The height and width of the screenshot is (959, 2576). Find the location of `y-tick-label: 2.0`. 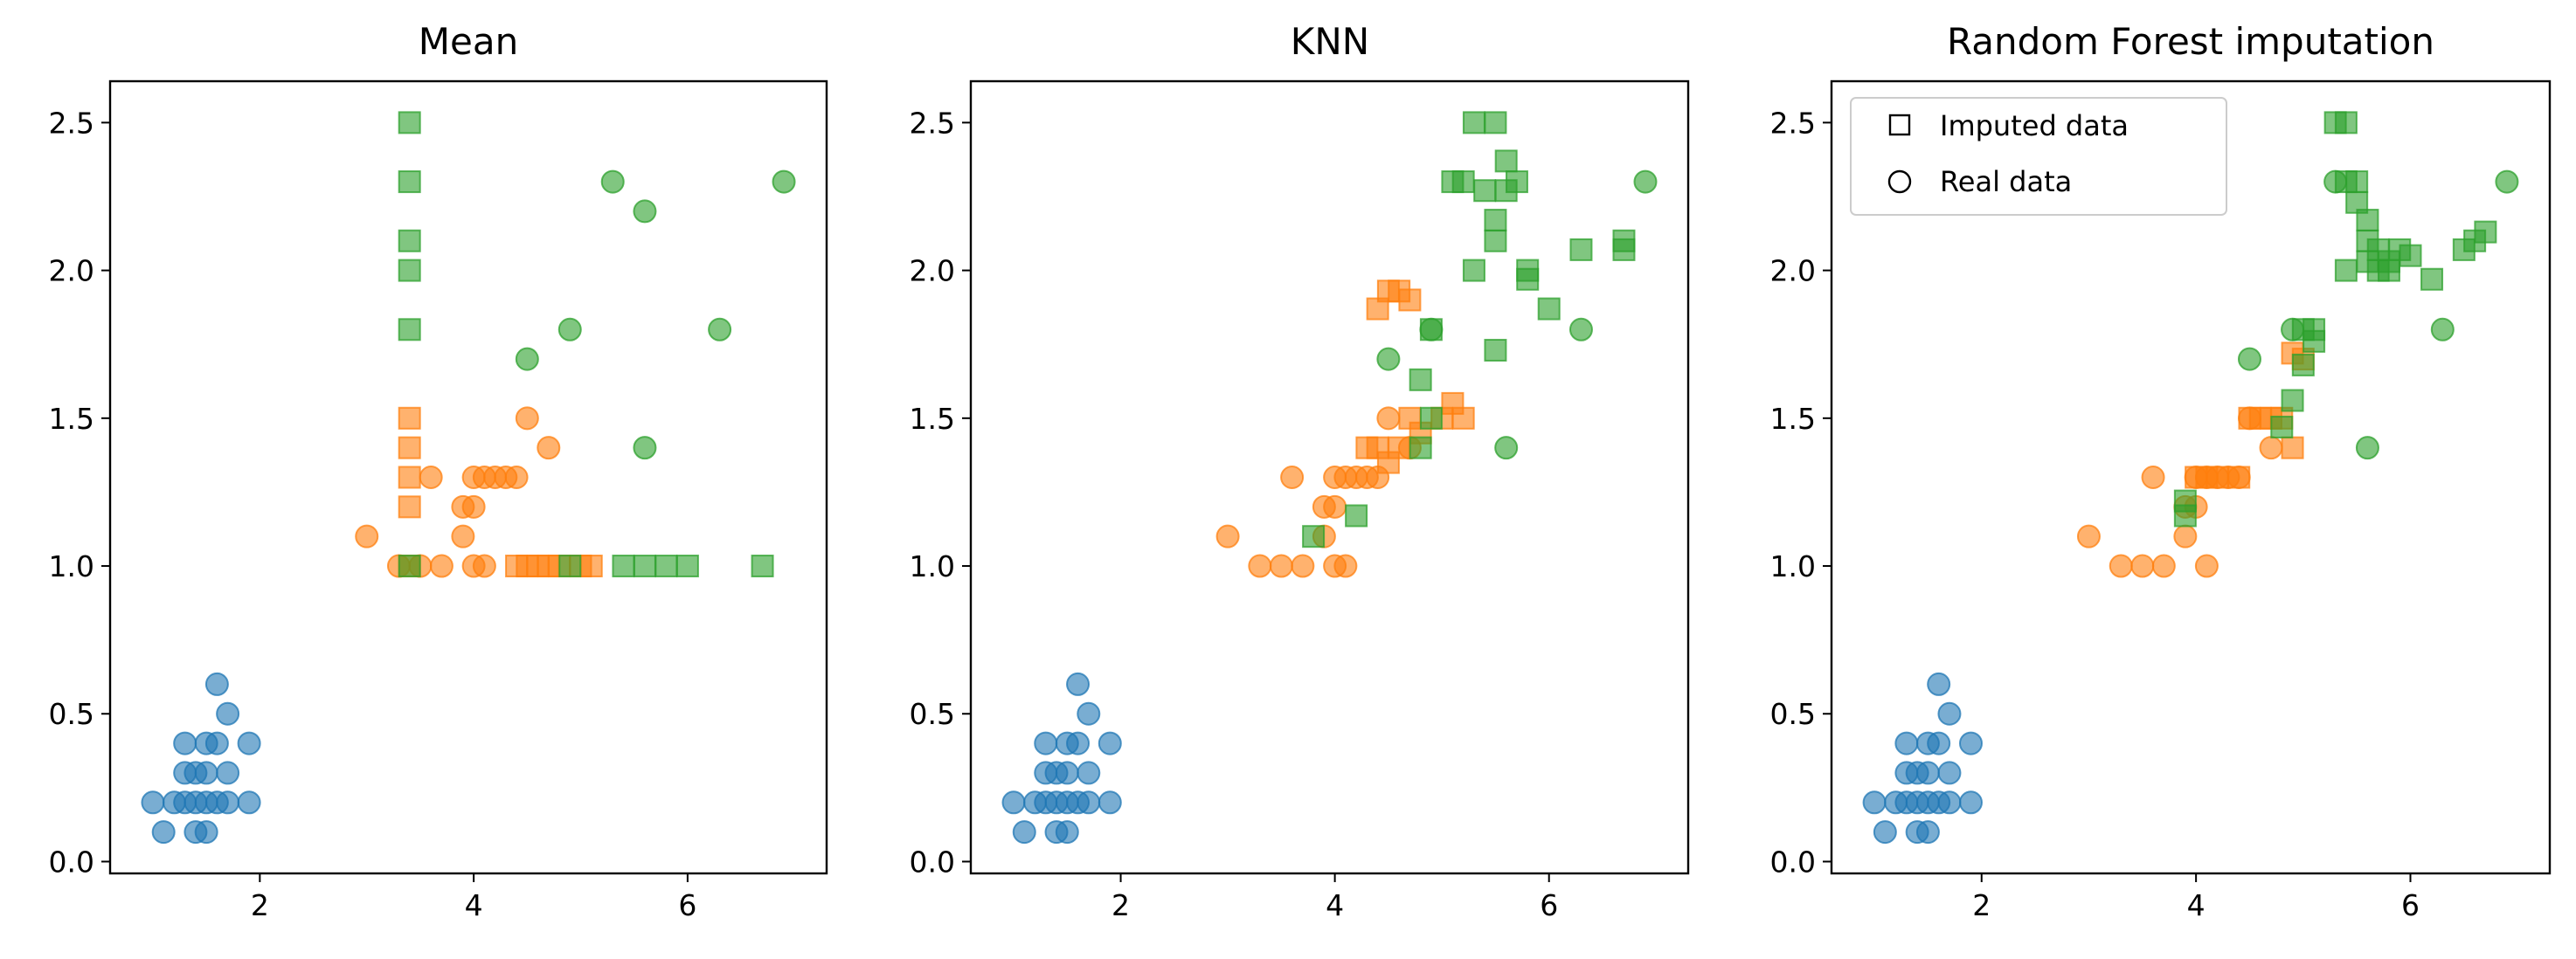

y-tick-label: 2.0 is located at coordinates (71, 271).